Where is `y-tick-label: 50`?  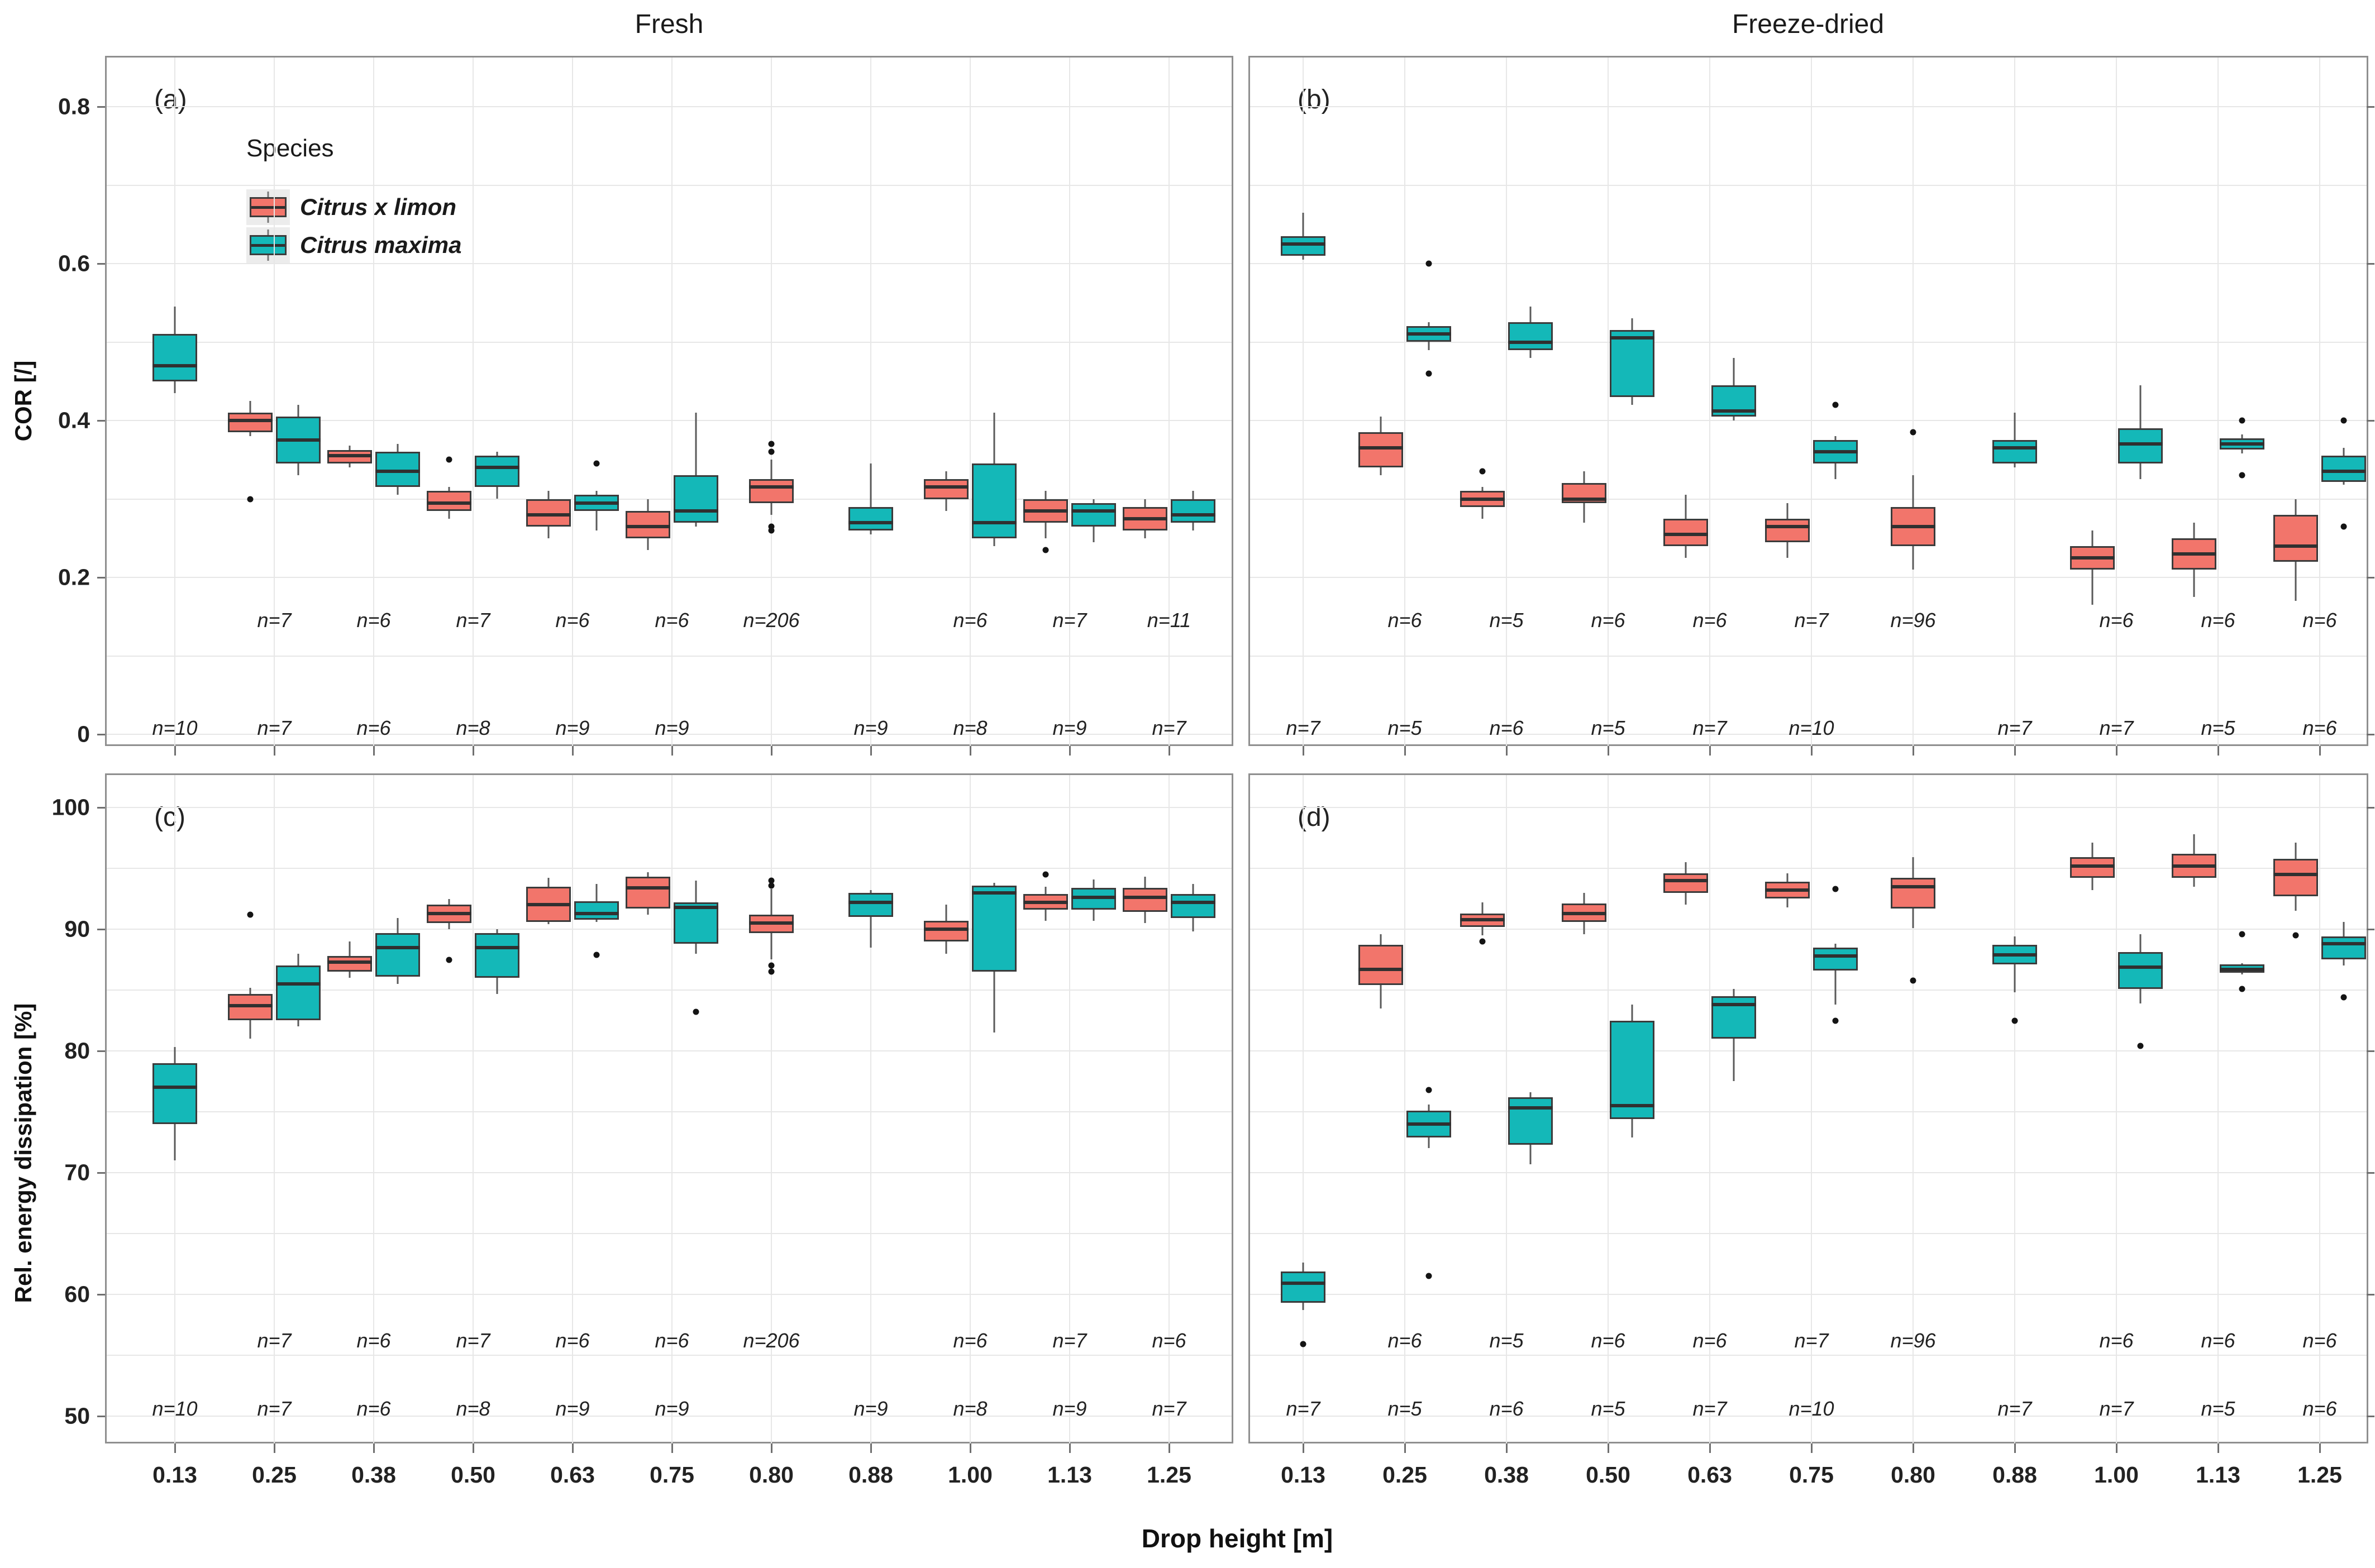 y-tick-label: 50 is located at coordinates (77, 1416).